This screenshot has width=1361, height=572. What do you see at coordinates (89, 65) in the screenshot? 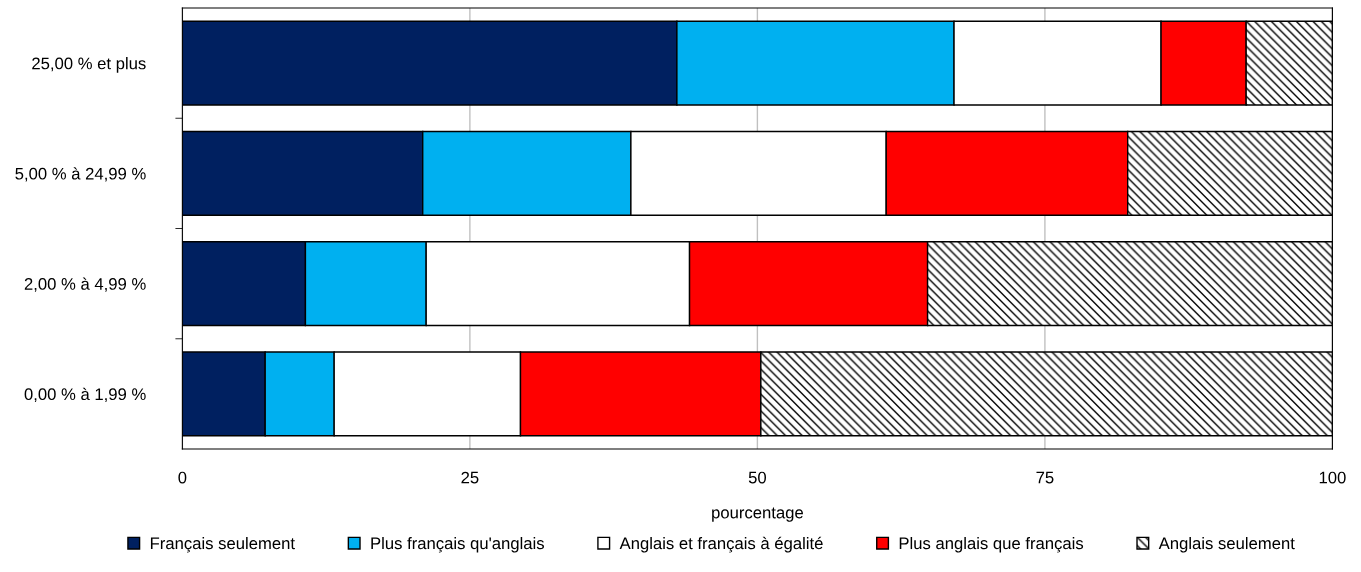
I see `y-tick-label: 25,00 % et plus` at bounding box center [89, 65].